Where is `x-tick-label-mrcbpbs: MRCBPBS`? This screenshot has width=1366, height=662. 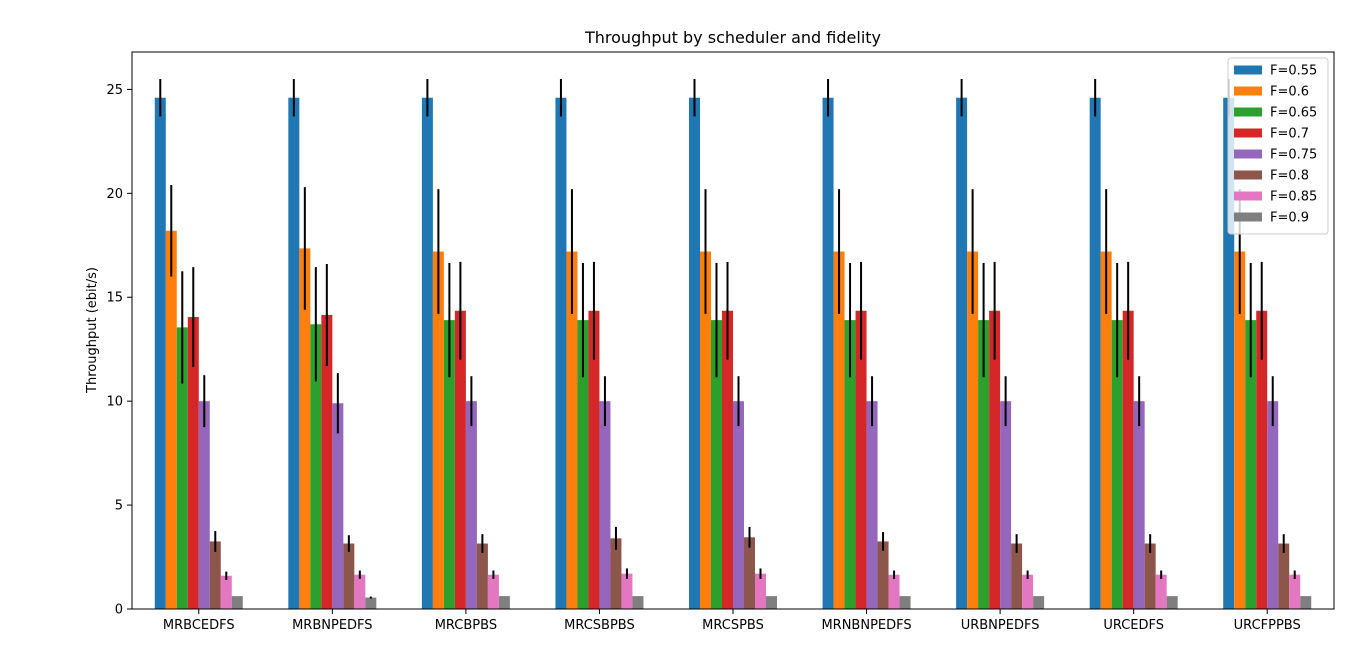 x-tick-label-mrcbpbs: MRCBPBS is located at coordinates (466, 625).